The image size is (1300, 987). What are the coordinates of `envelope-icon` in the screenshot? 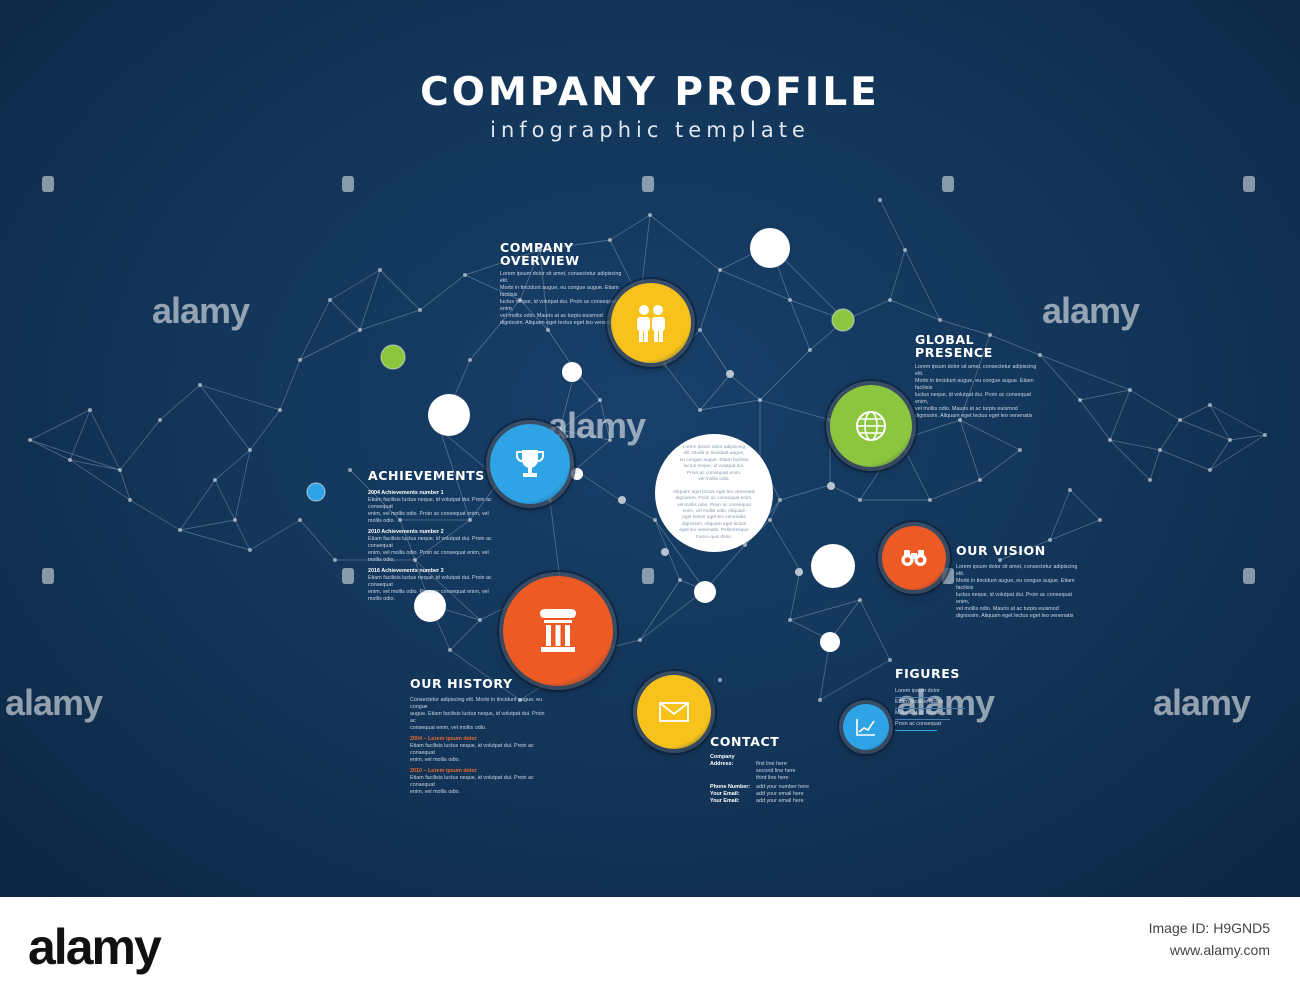 It's located at (674, 712).